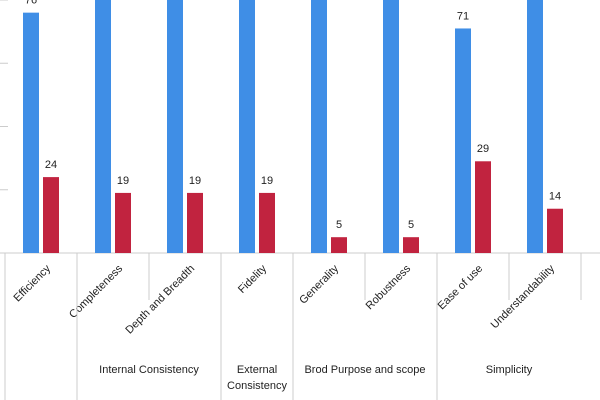  I want to click on value-label: 29, so click(483, 149).